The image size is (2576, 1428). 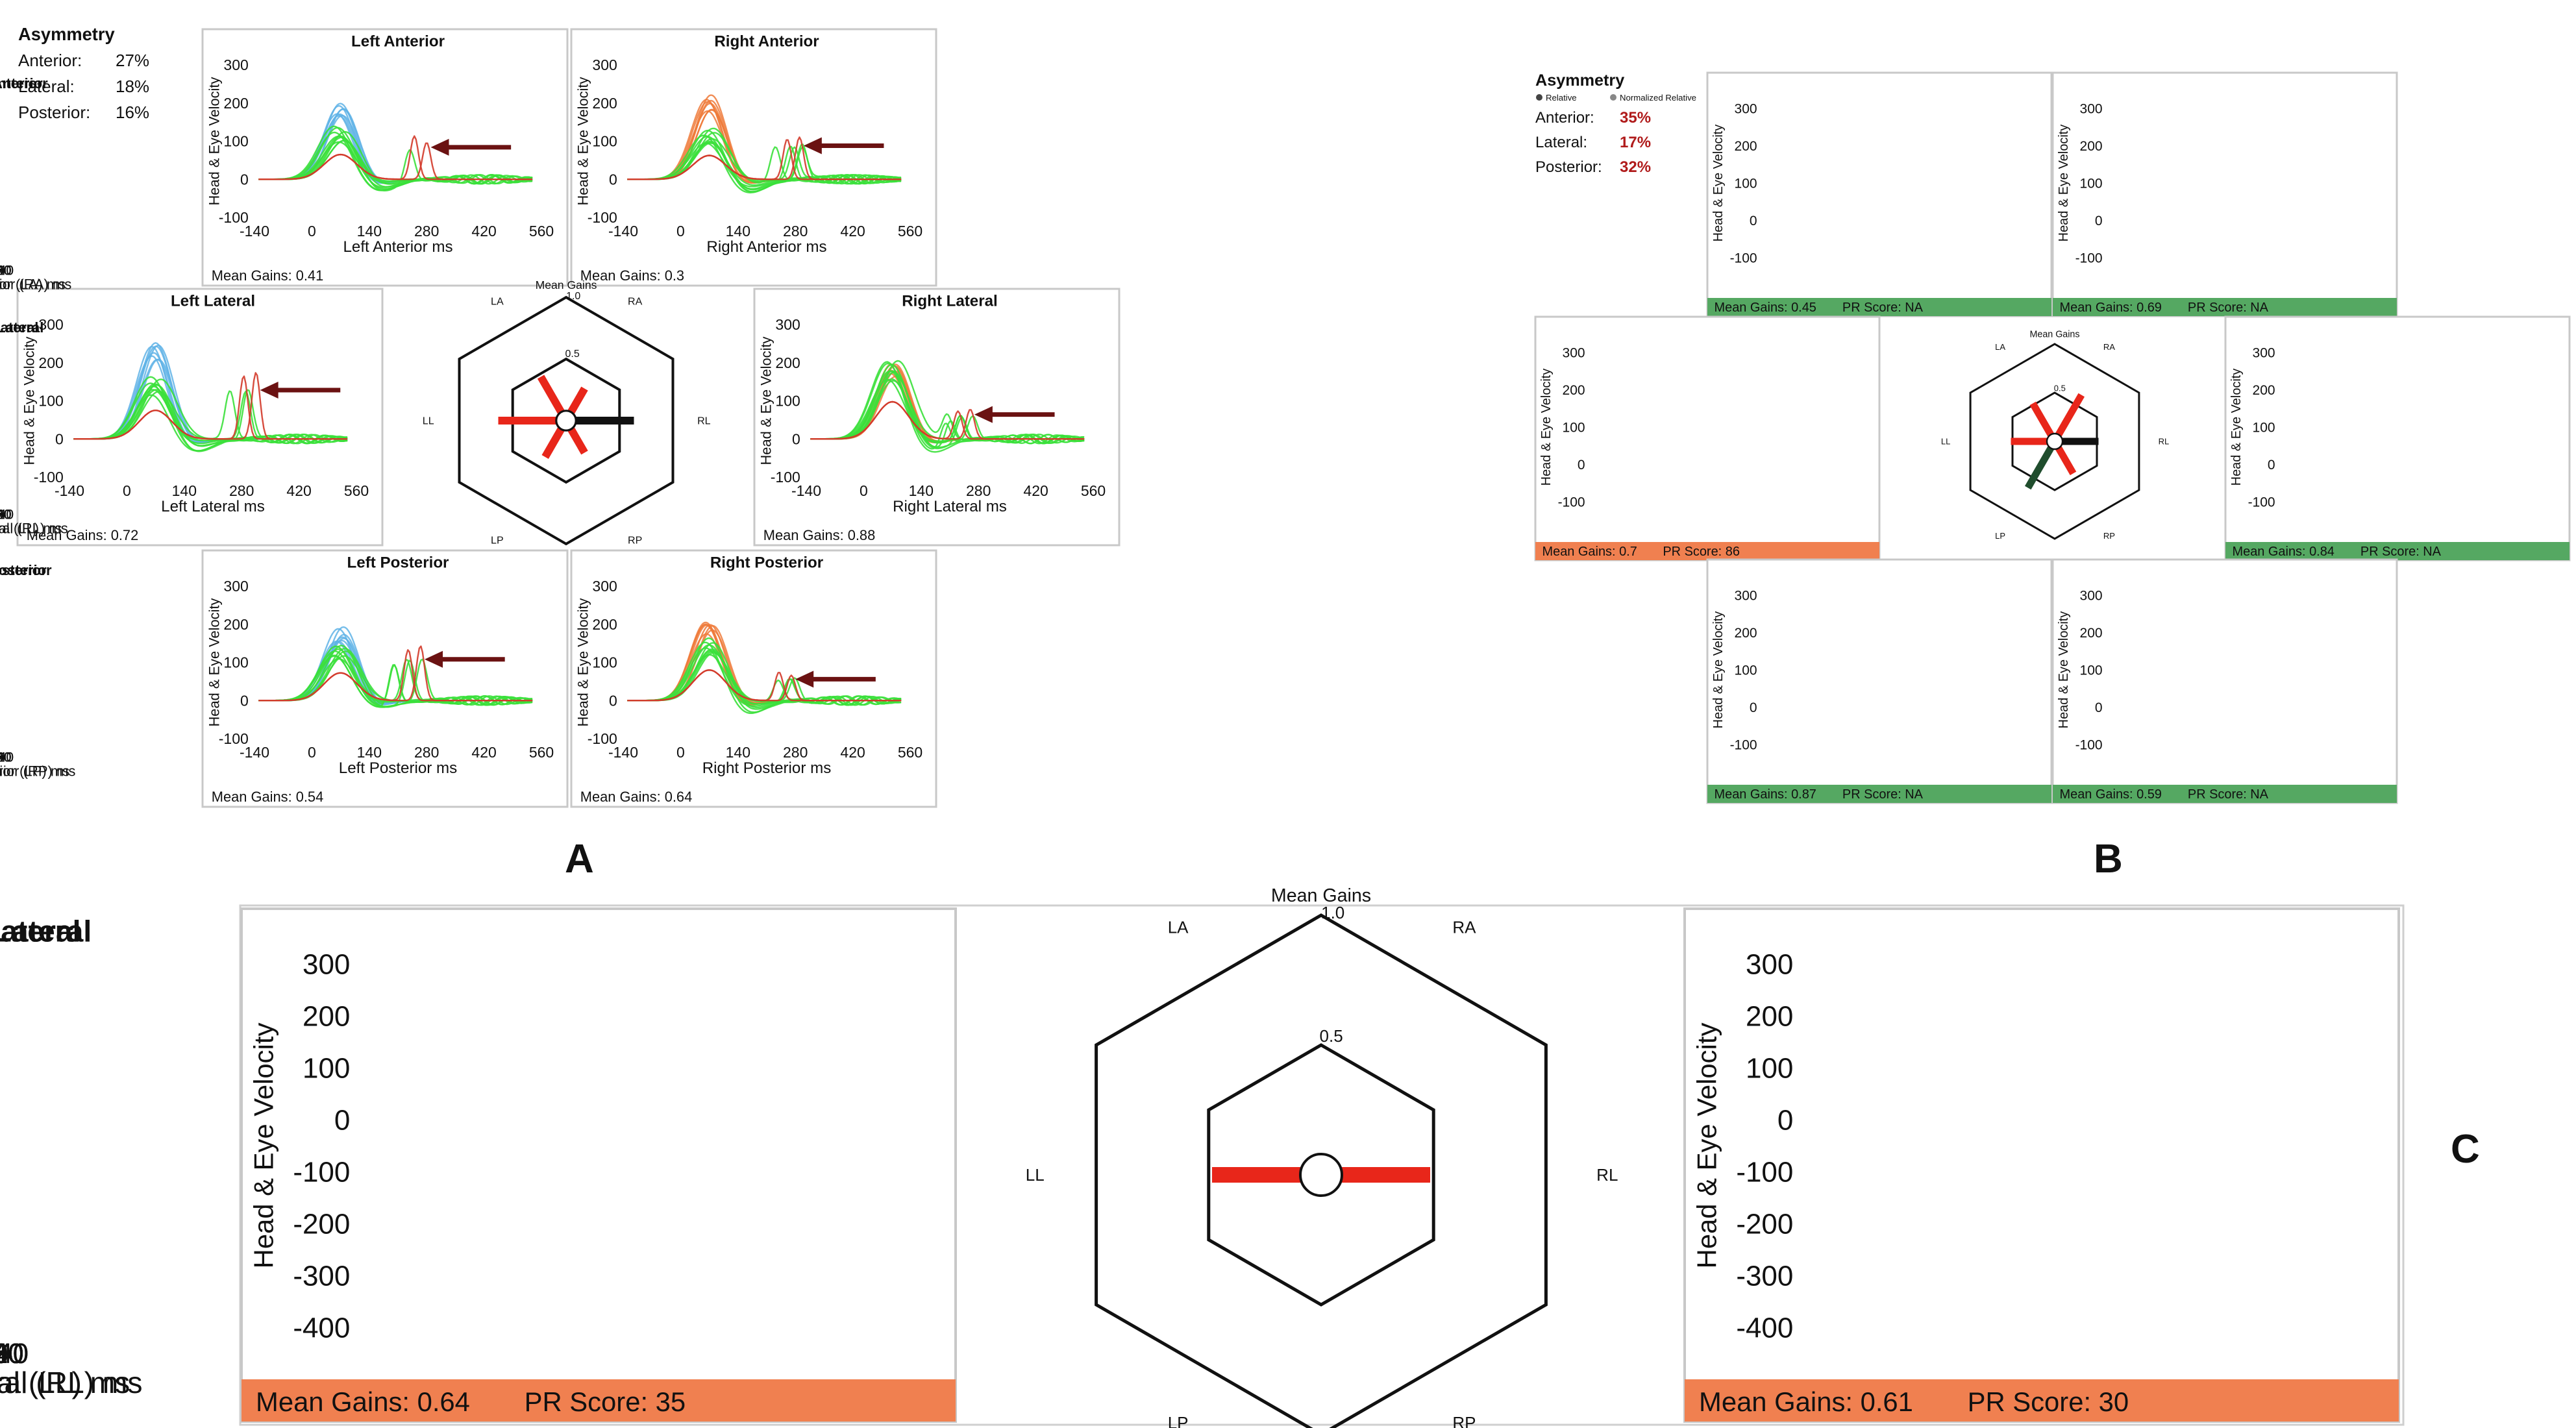 I want to click on x-axis-label: Right Lateral (RL) ms, so click(x=71, y=1382).